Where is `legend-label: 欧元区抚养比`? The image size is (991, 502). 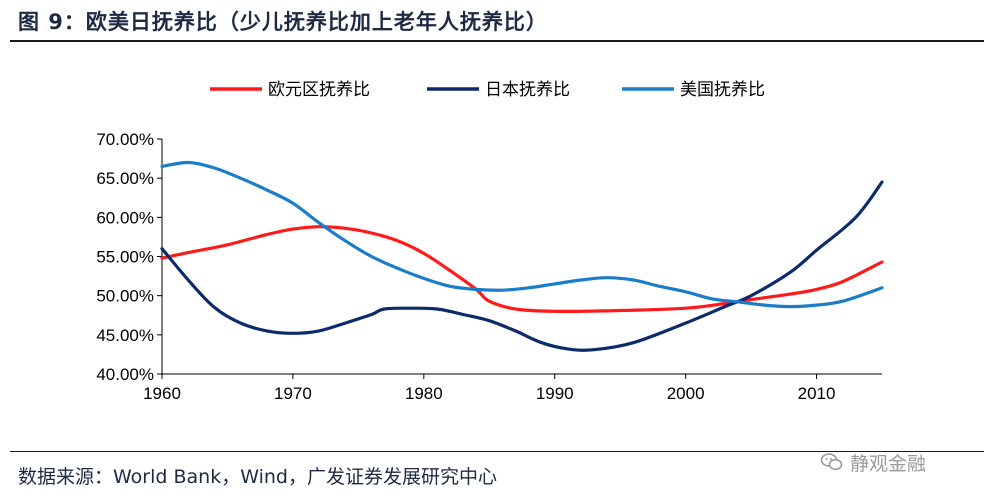 legend-label: 欧元区抚养比 is located at coordinates (319, 90).